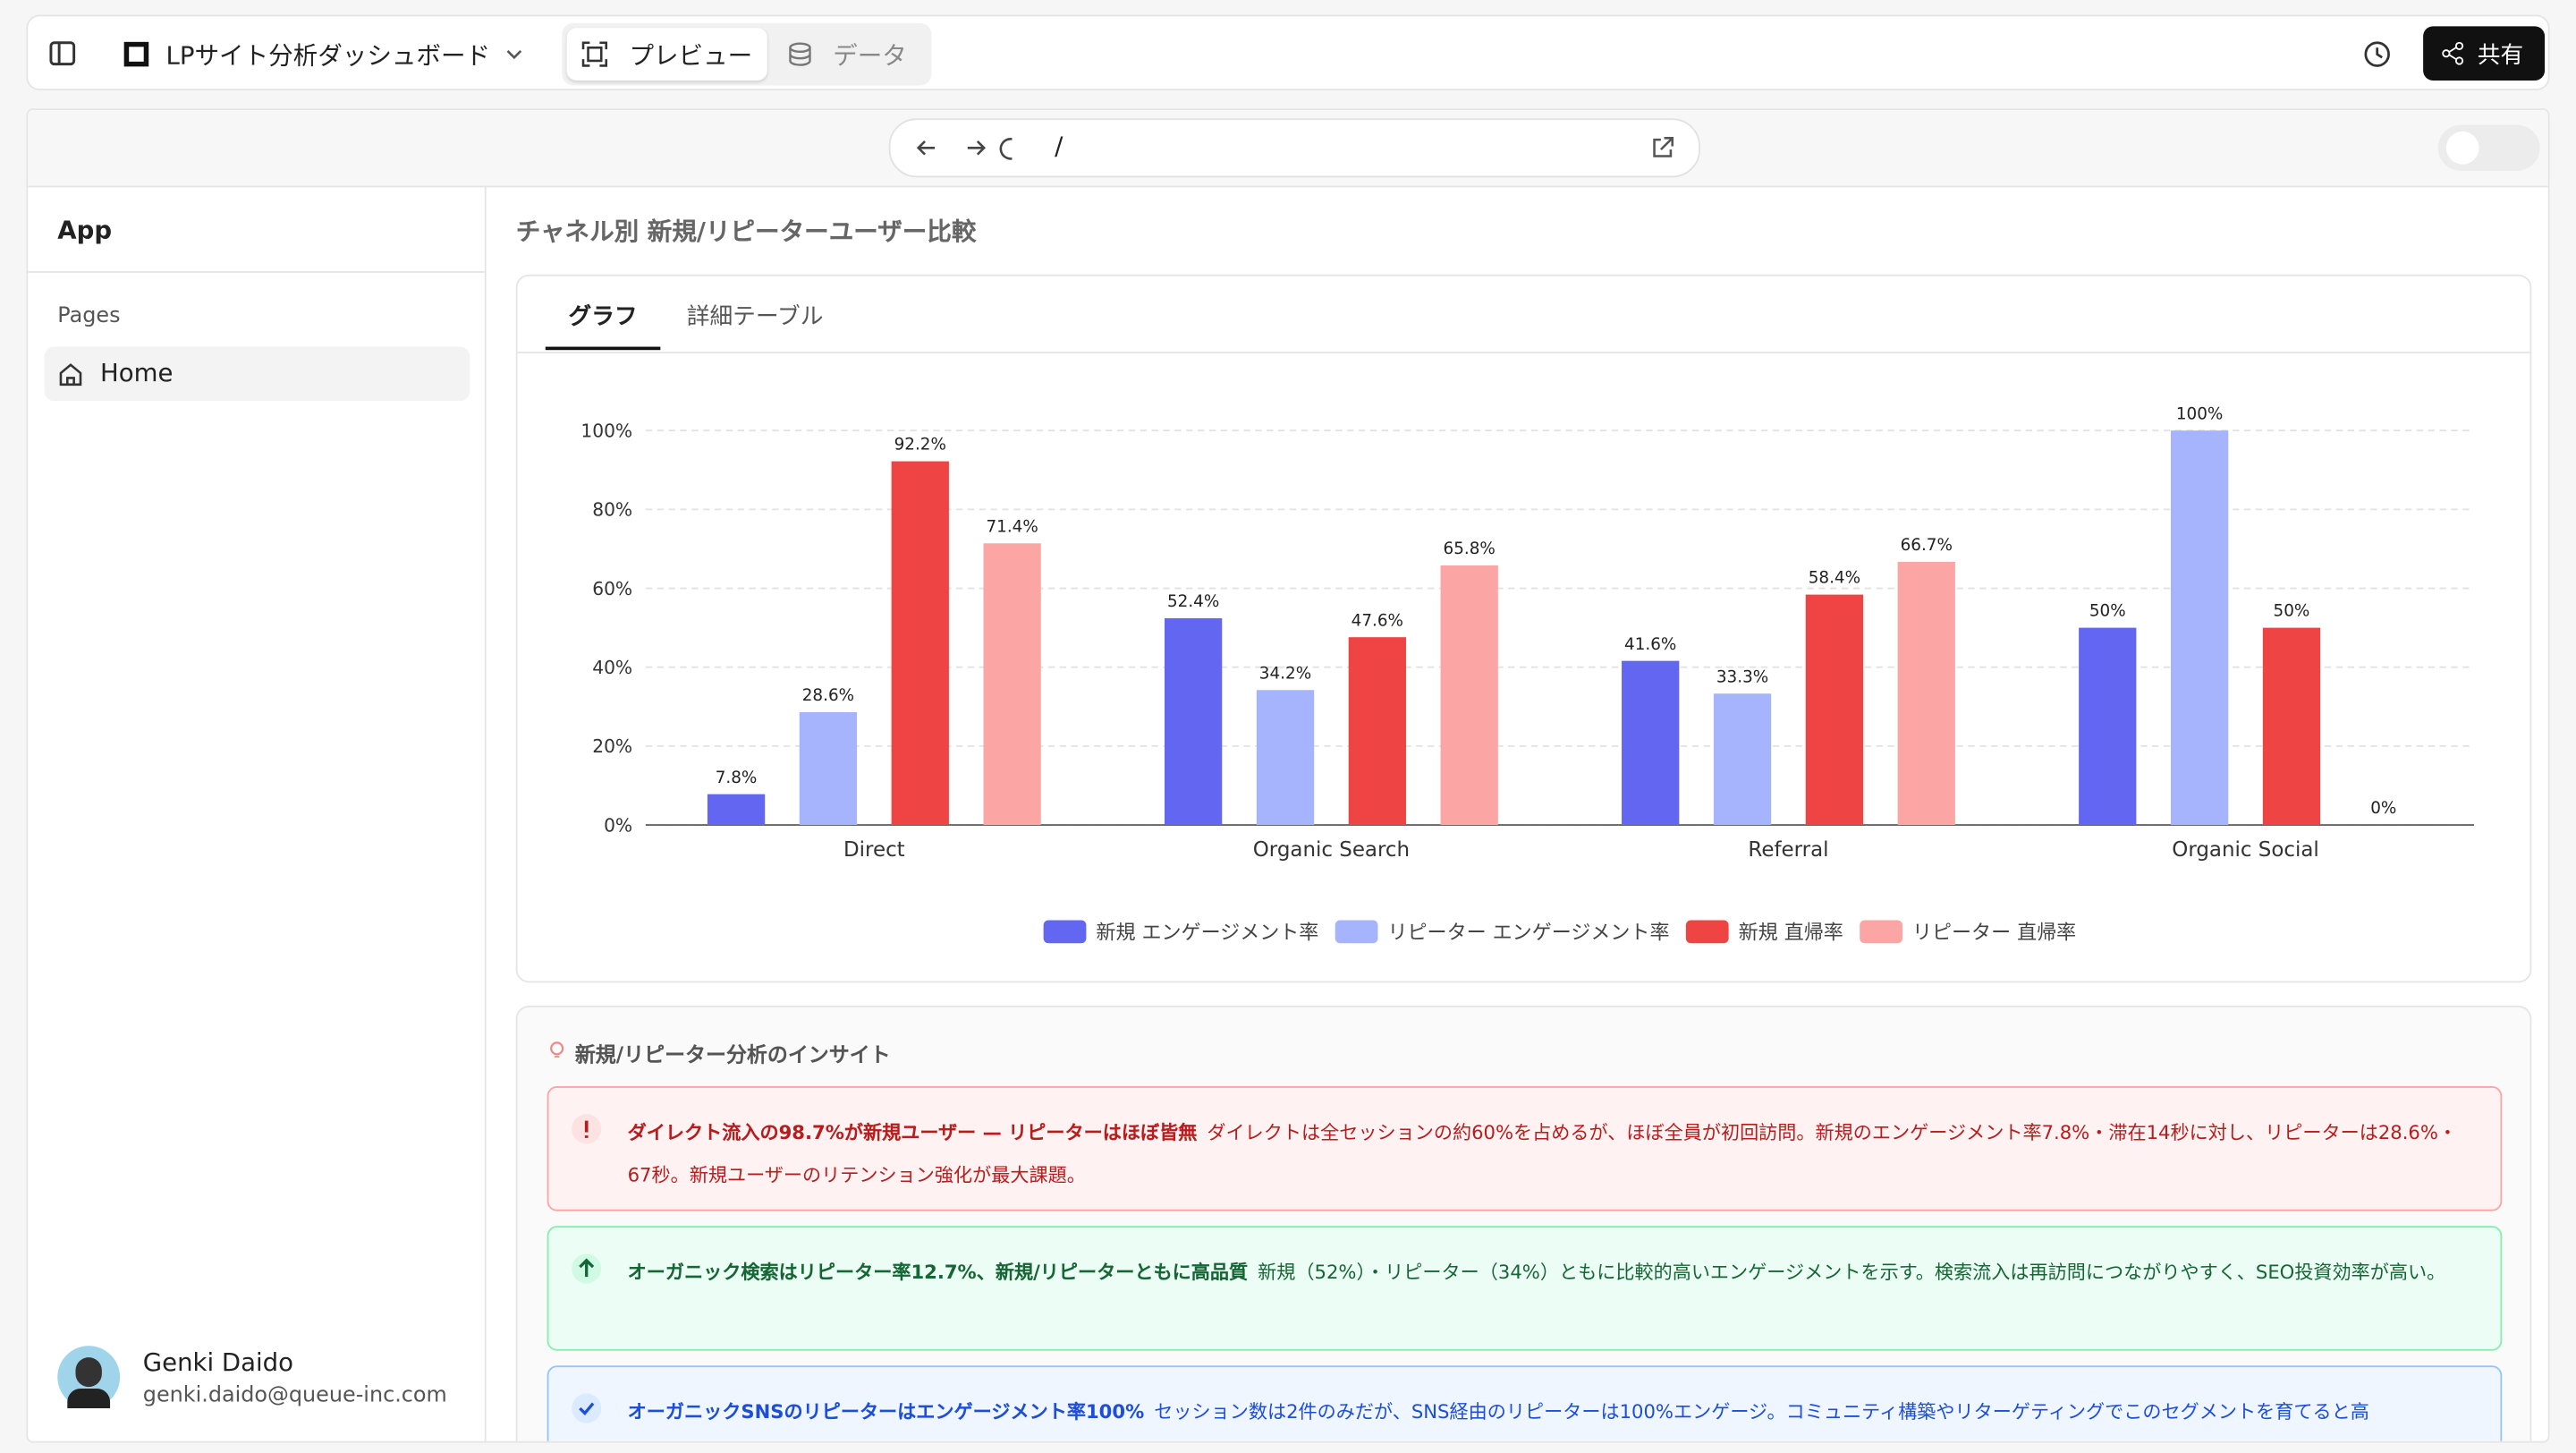  I want to click on data-label: 7.8%, so click(737, 778).